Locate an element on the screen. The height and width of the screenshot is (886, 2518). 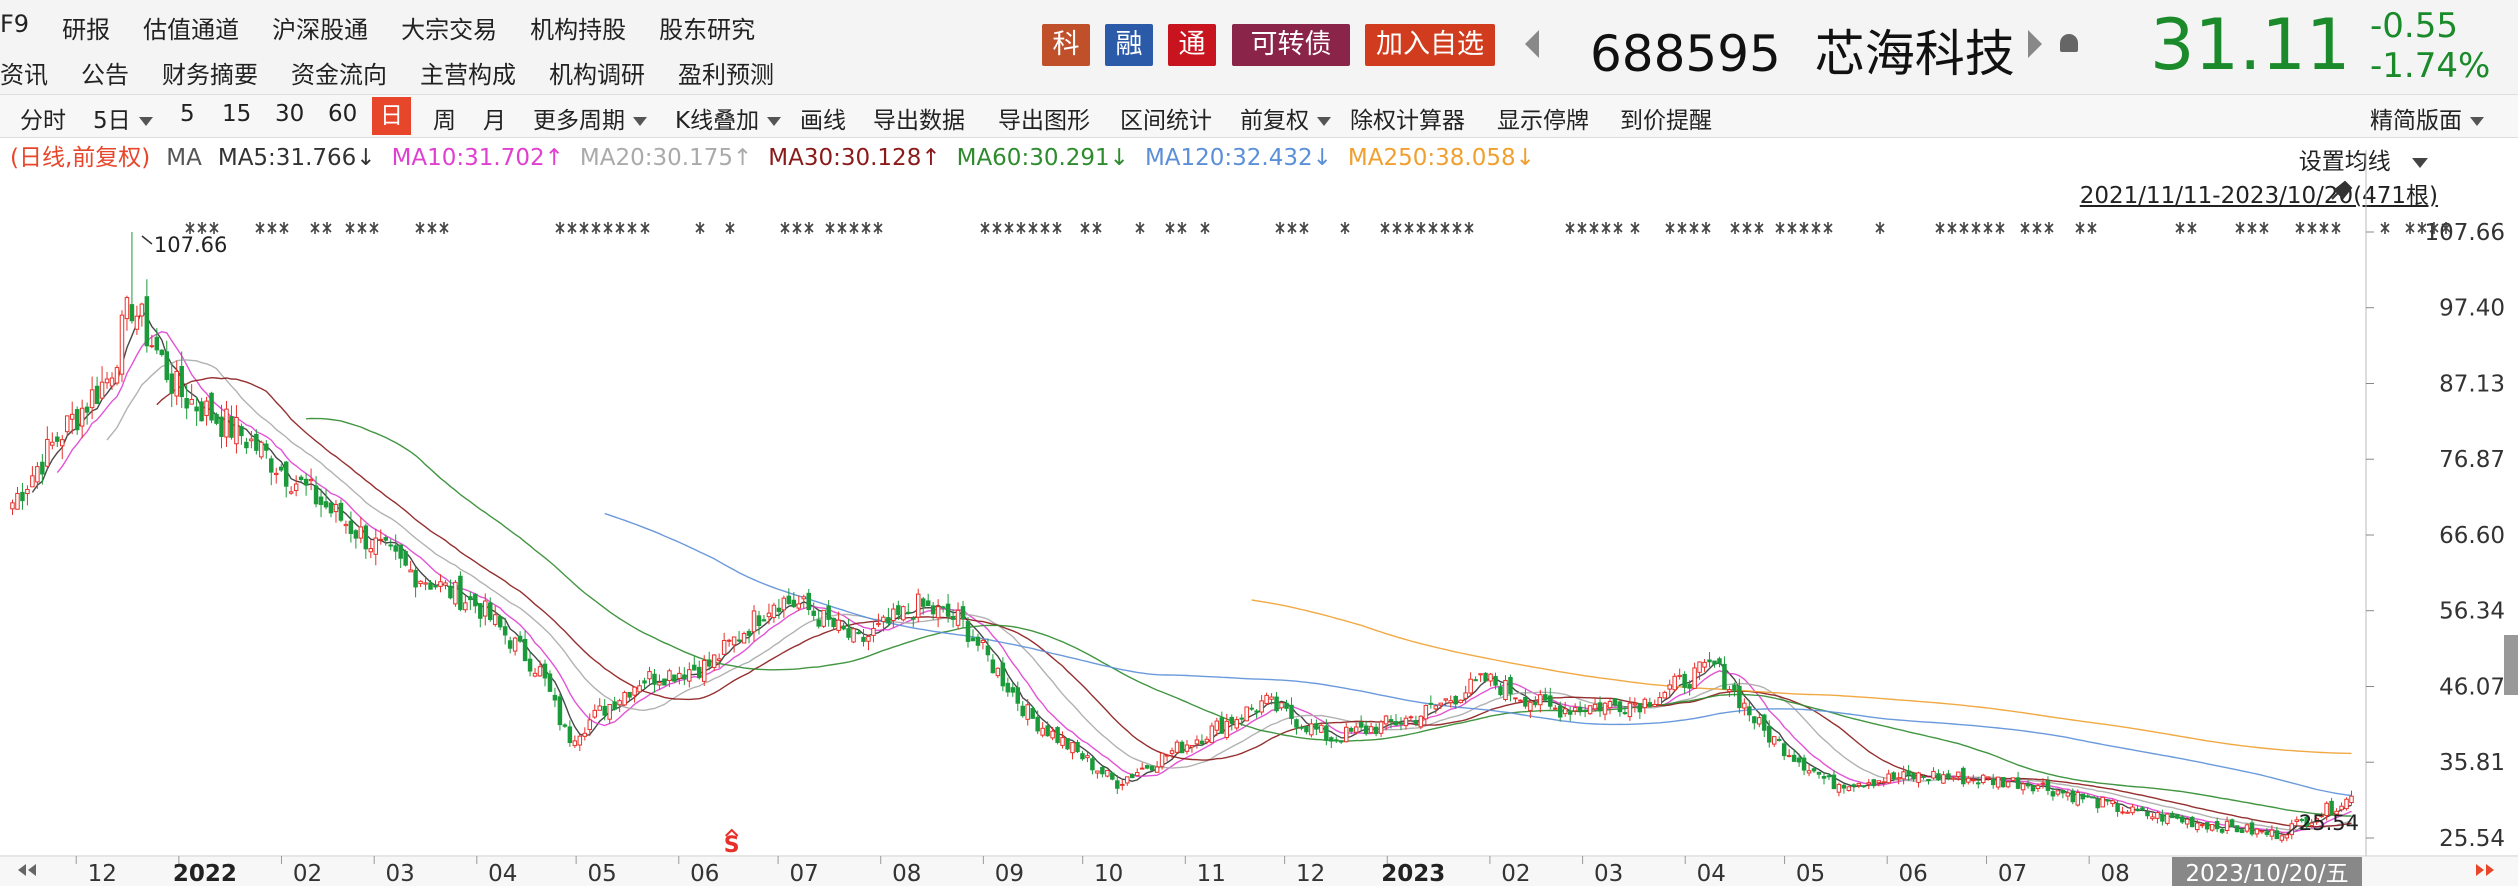
next-stock-icon is located at coordinates (2035, 44).